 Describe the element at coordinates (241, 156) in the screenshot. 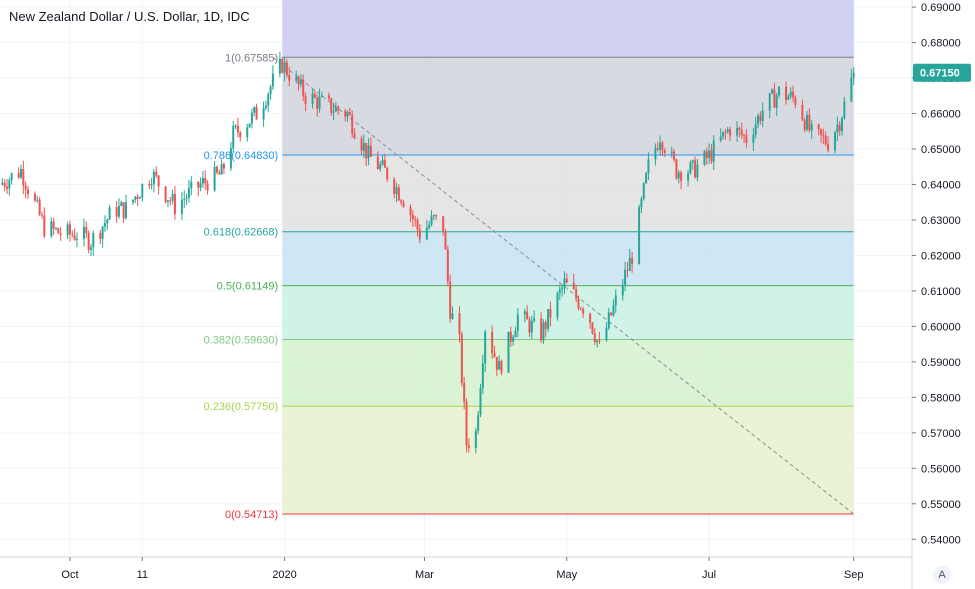

I see `fib-level-label: 0.786(0.64830)` at that location.